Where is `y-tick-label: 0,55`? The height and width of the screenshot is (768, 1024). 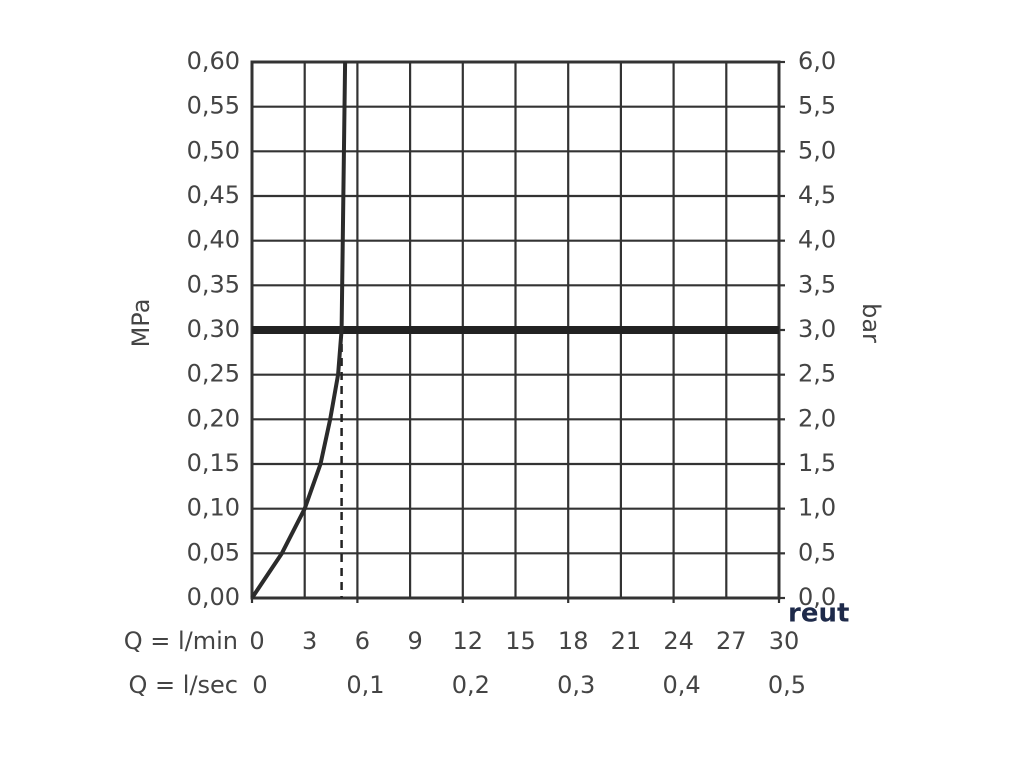 y-tick-label: 0,55 is located at coordinates (213, 106).